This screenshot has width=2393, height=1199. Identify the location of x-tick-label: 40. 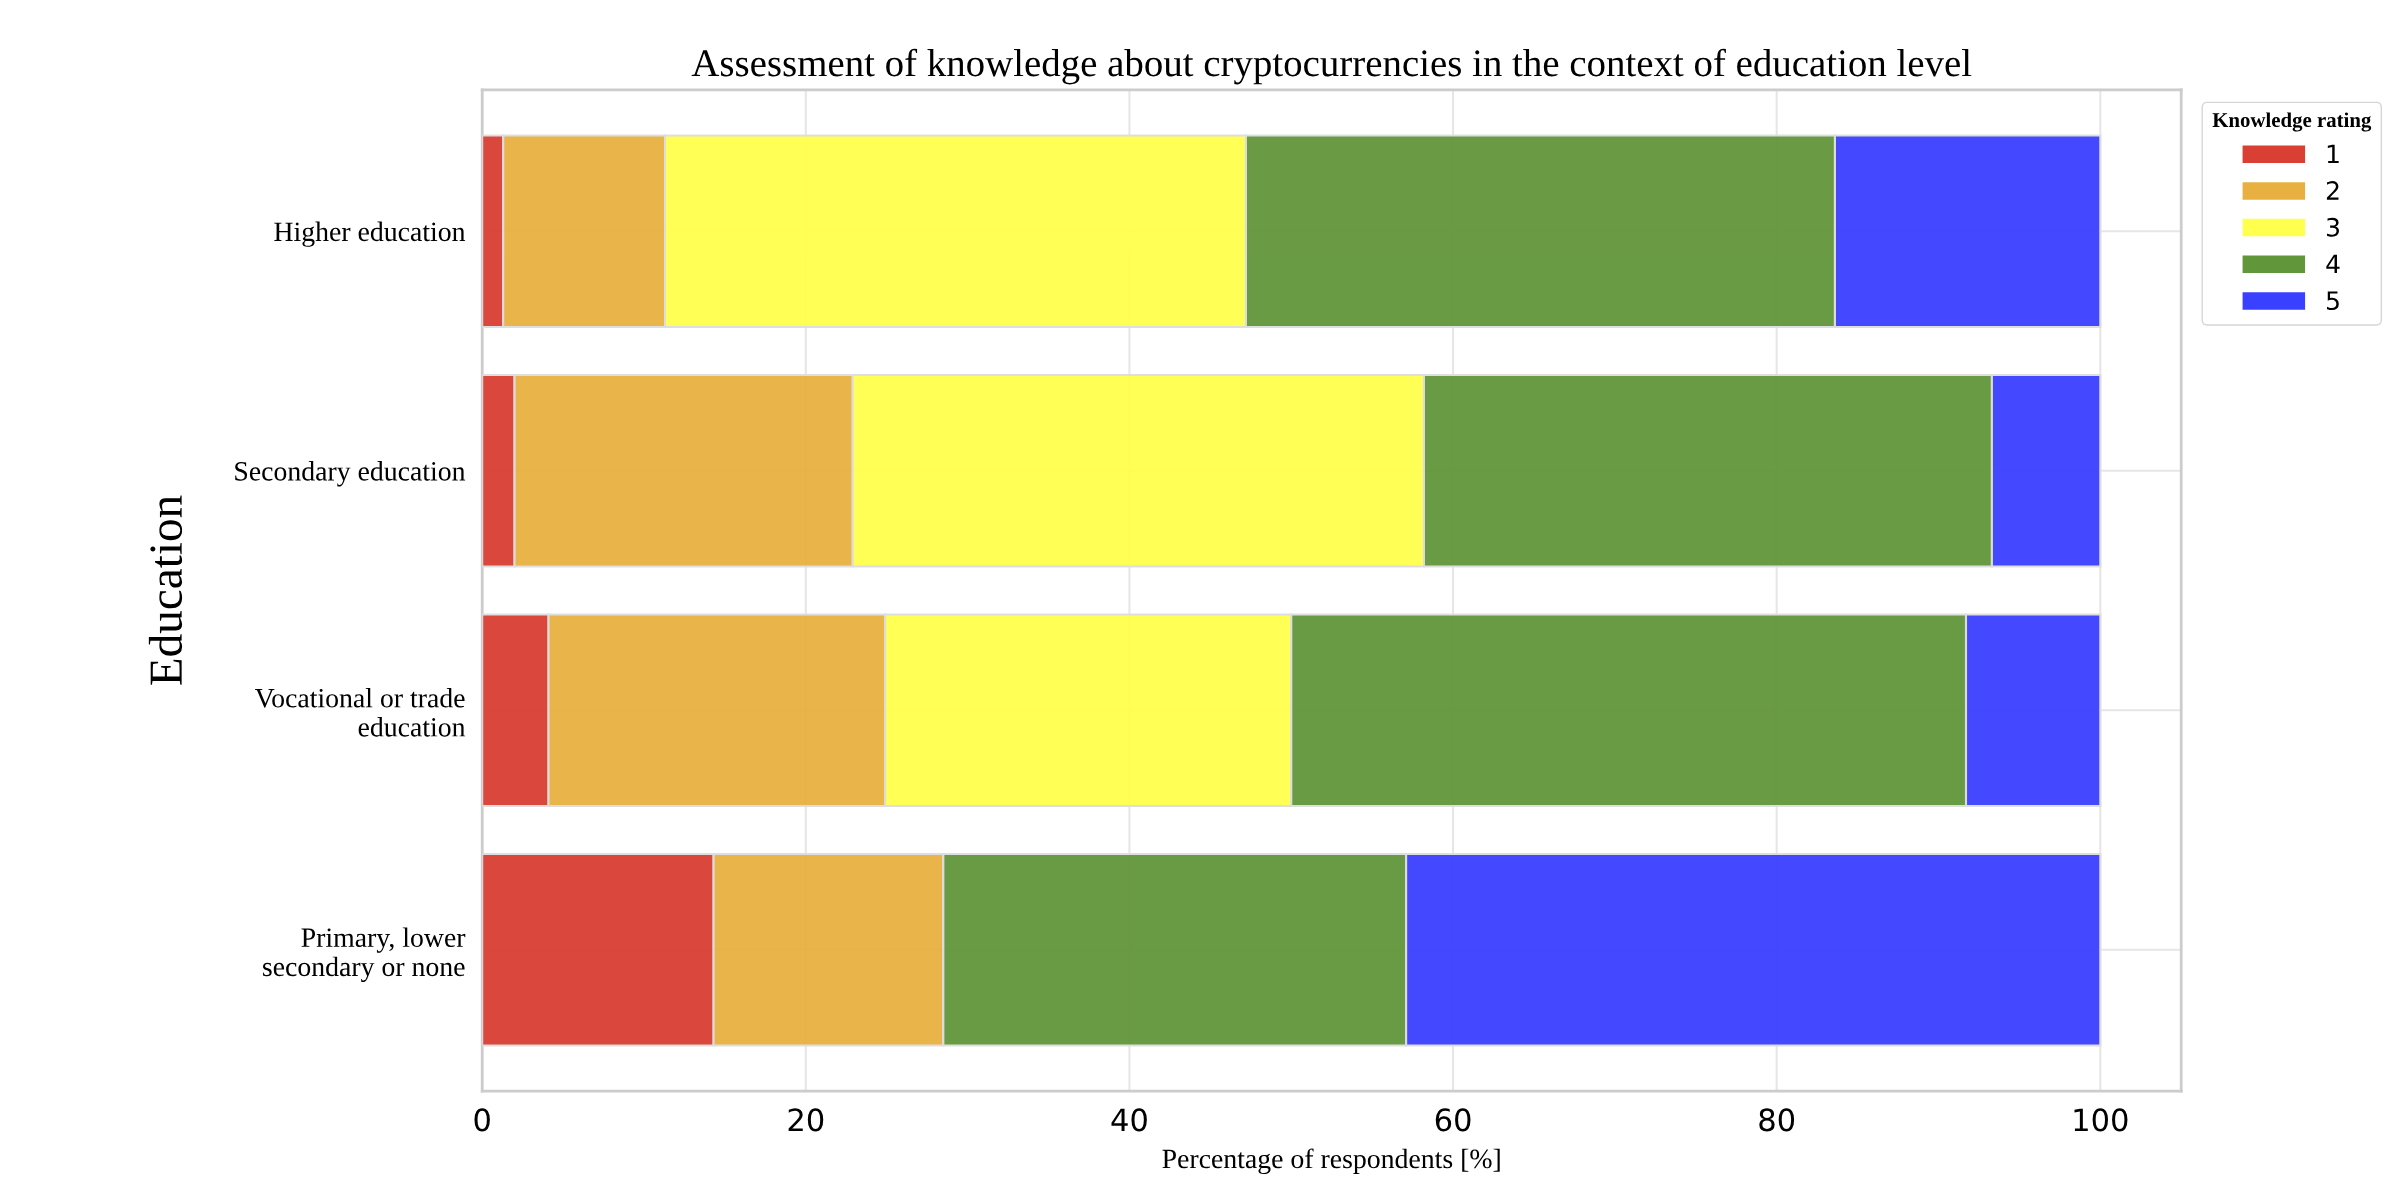
(1129, 1120).